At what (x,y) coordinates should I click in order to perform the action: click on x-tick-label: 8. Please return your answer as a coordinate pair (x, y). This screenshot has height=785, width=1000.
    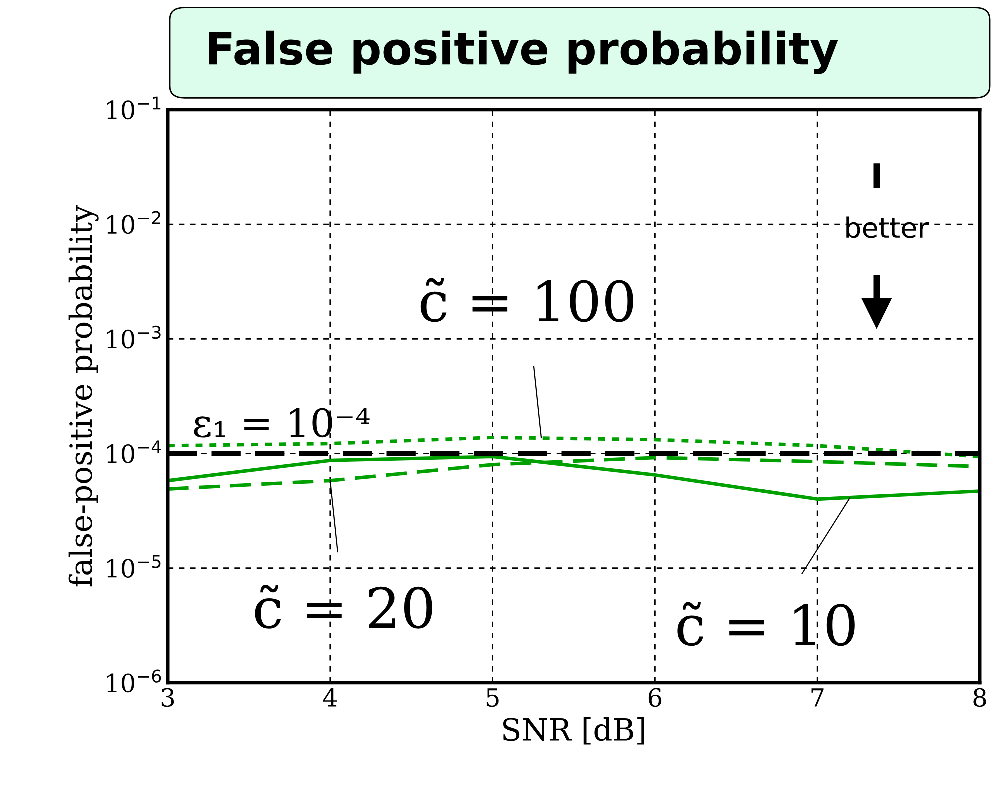
    Looking at the image, I should click on (980, 698).